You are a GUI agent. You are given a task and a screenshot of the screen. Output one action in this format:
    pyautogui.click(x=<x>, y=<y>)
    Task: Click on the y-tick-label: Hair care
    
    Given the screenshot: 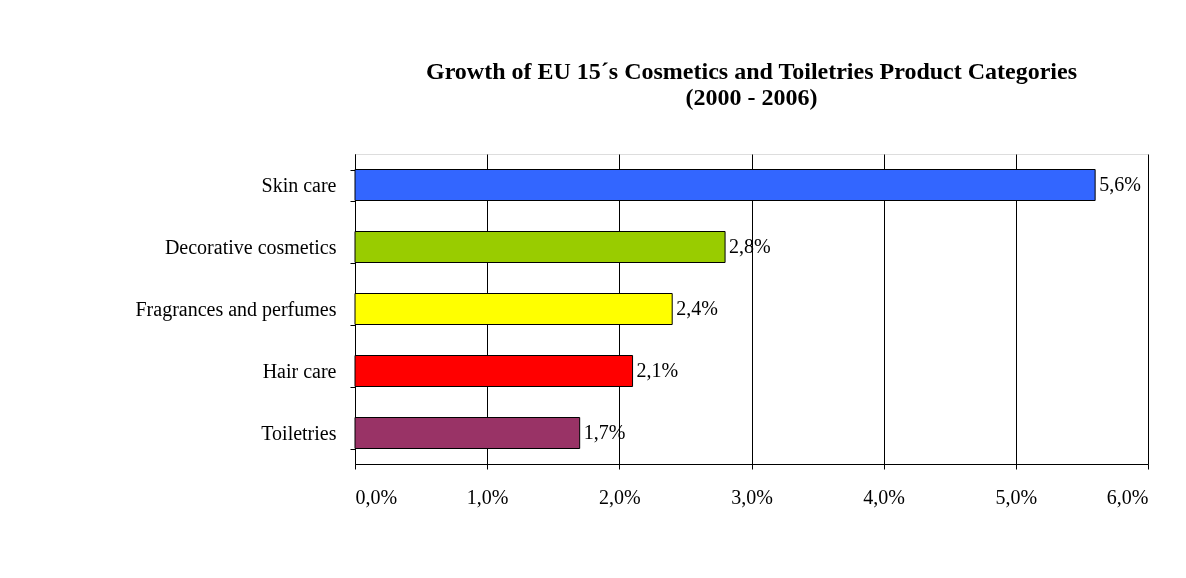 What is the action you would take?
    pyautogui.click(x=299, y=370)
    